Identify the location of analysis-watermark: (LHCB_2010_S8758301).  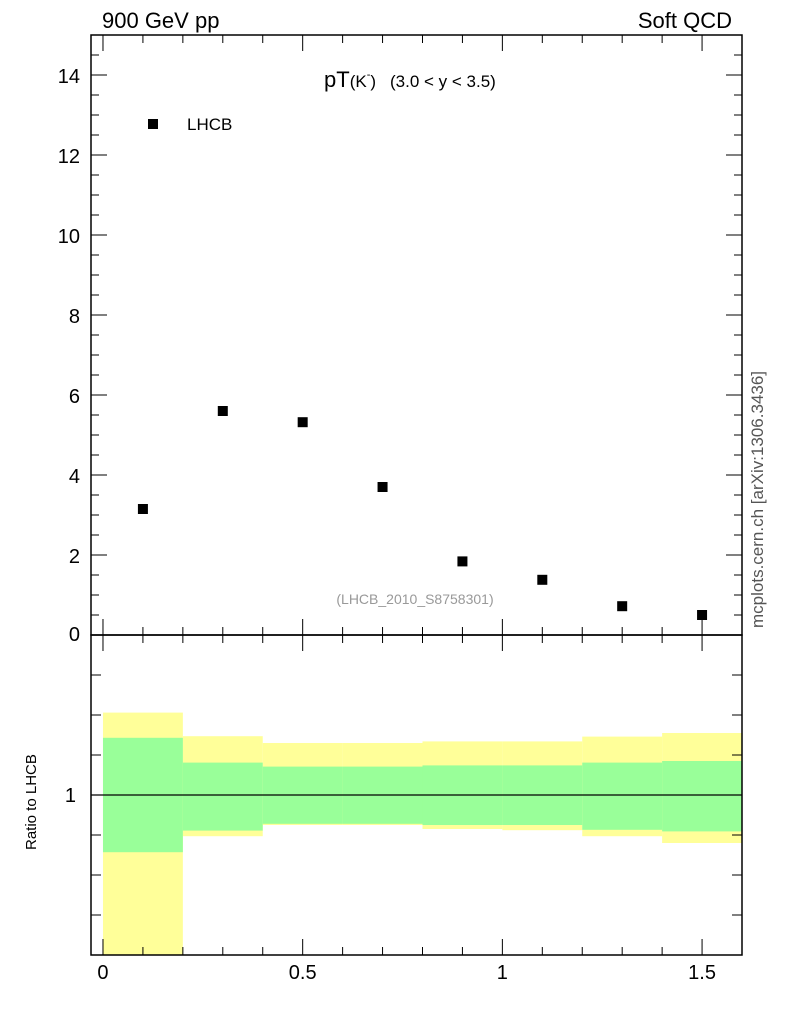
(414, 599).